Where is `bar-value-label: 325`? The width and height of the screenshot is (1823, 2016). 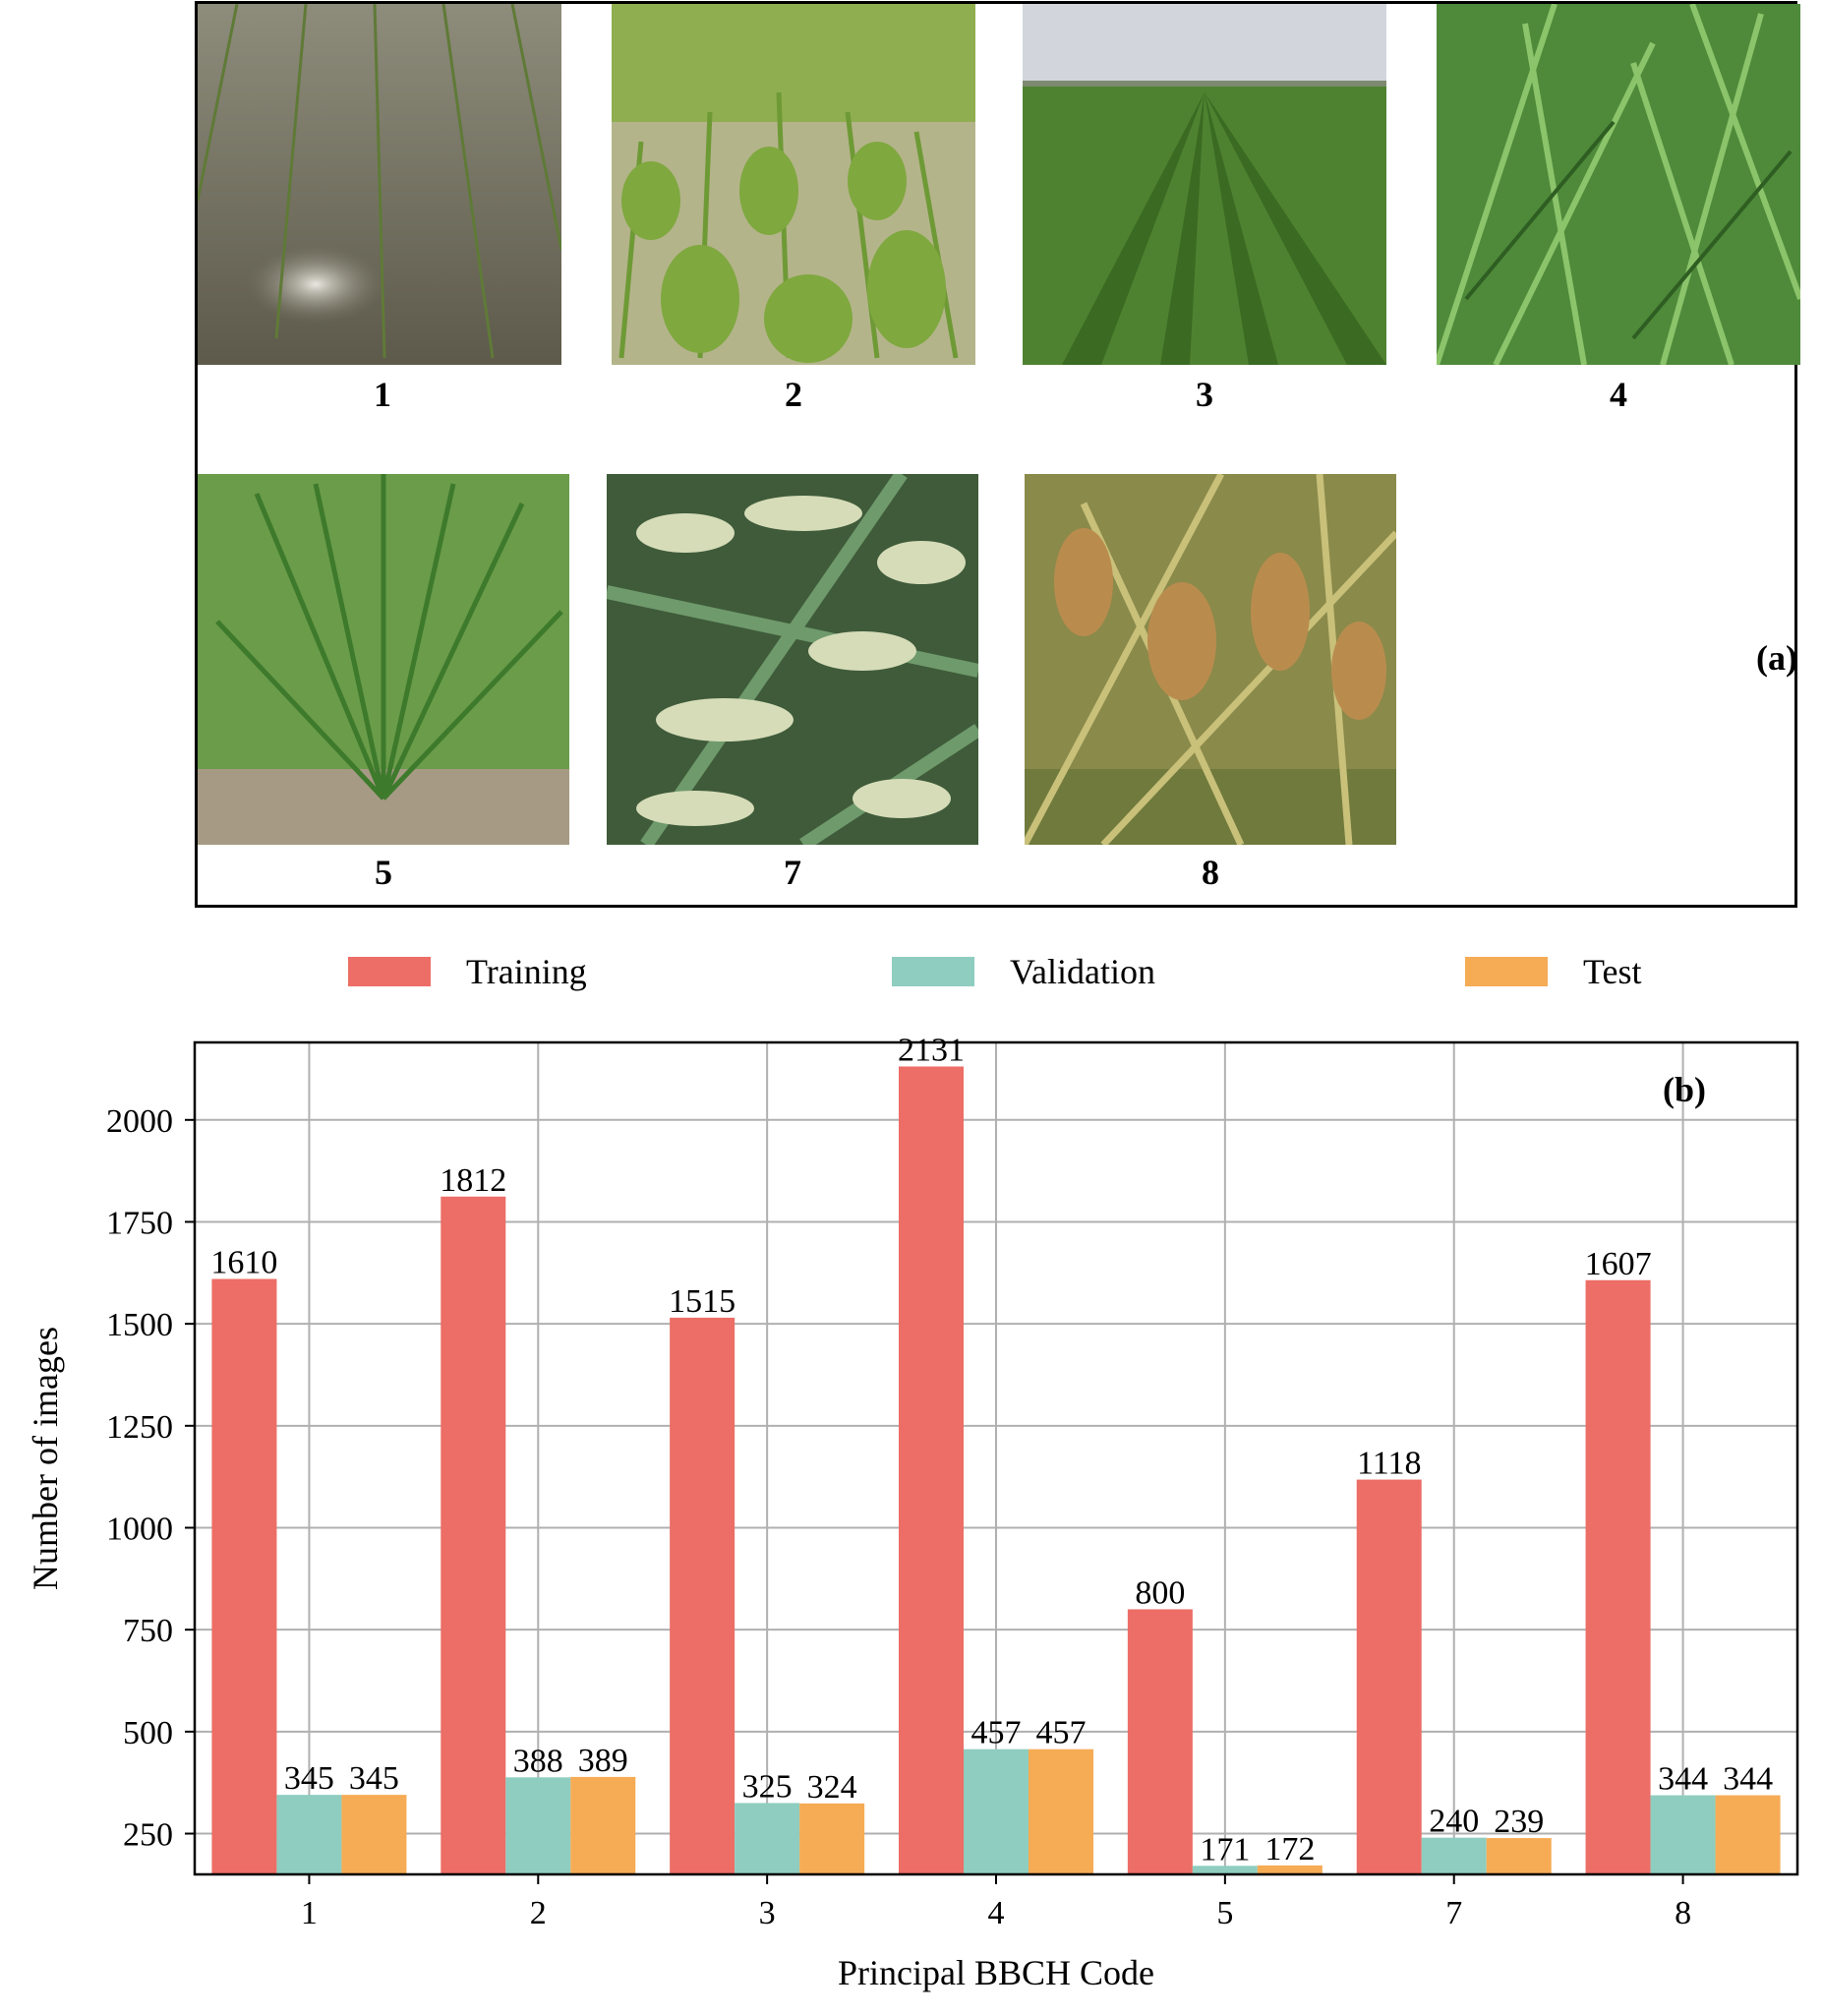 bar-value-label: 325 is located at coordinates (767, 1786).